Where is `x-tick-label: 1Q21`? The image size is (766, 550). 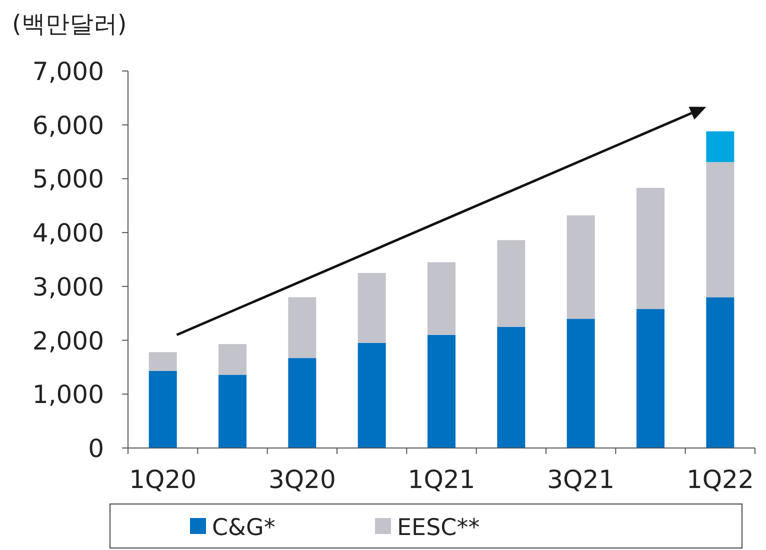 x-tick-label: 1Q21 is located at coordinates (442, 479).